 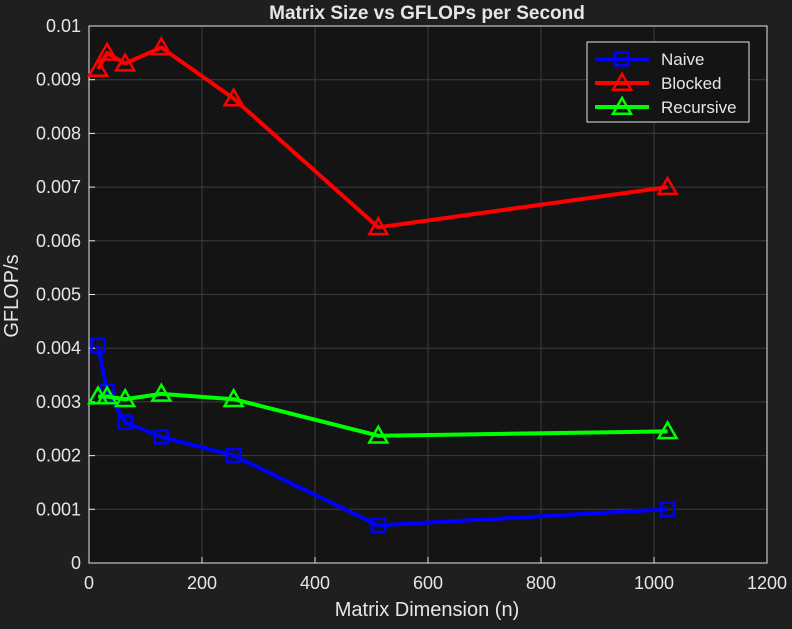 I want to click on legend-item-blocked: Blocked, so click(x=658, y=82).